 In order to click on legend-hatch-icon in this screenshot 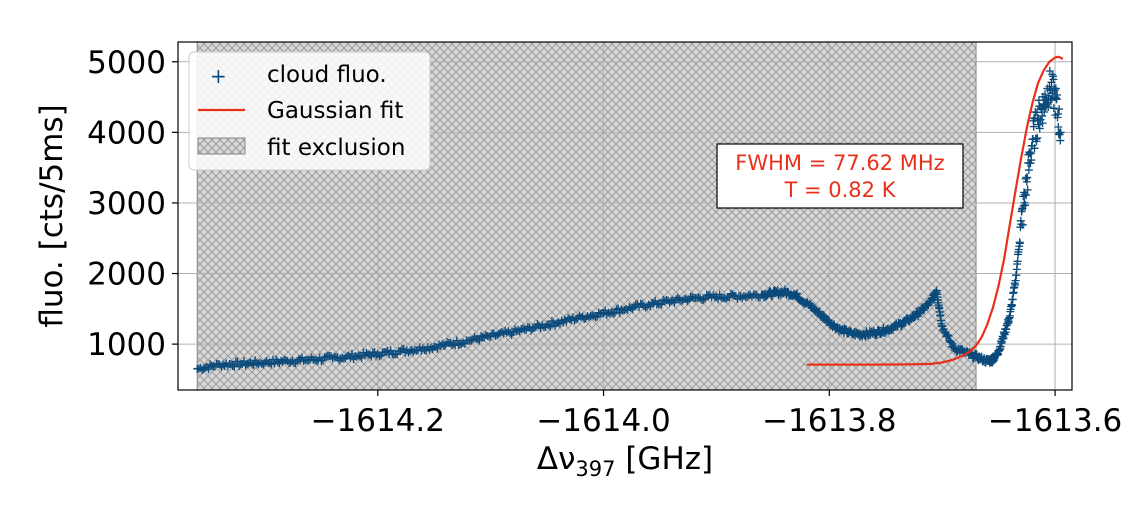, I will do `click(221, 146)`.